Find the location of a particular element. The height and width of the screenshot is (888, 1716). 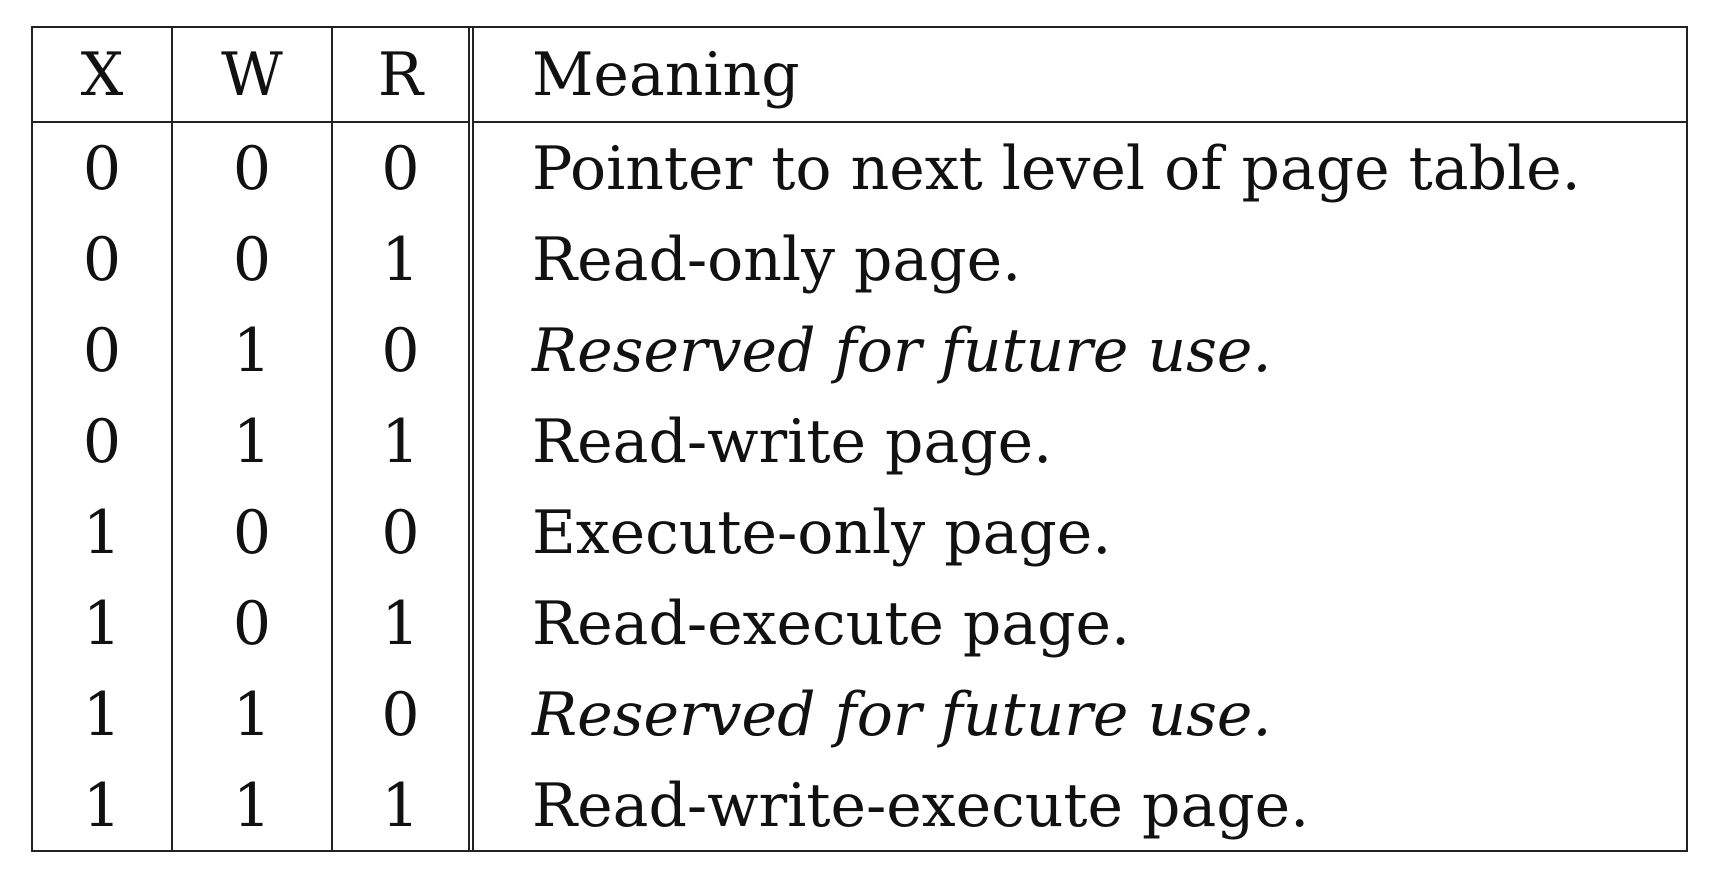

table-header: X W R Meaning is located at coordinates (859, 75).